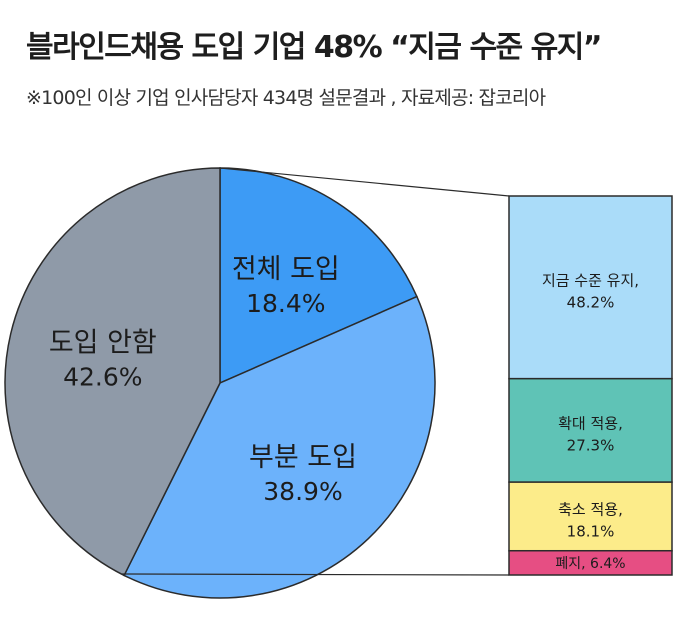 The image size is (700, 625). Describe the element at coordinates (591, 445) in the screenshot. I see `bar-value-expand: 27.3%` at that location.